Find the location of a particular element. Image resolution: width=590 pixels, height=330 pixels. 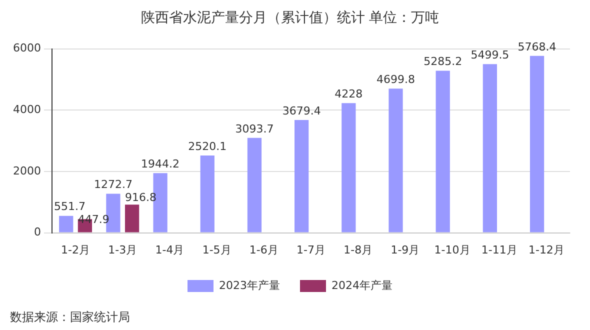

data-label: 1944.2 is located at coordinates (160, 164).